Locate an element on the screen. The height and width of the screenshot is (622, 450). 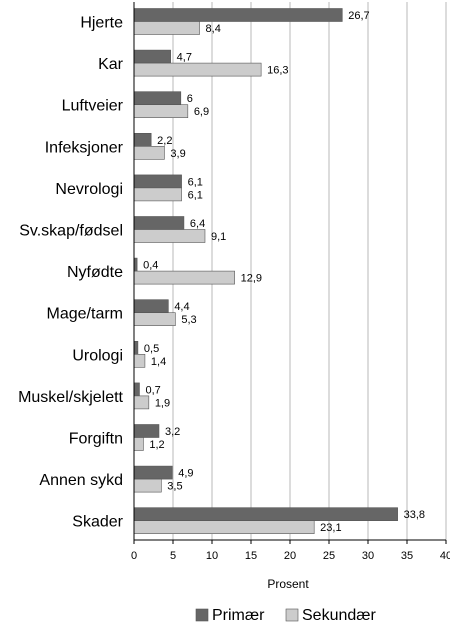
data-label: 1,9 is located at coordinates (162, 403).